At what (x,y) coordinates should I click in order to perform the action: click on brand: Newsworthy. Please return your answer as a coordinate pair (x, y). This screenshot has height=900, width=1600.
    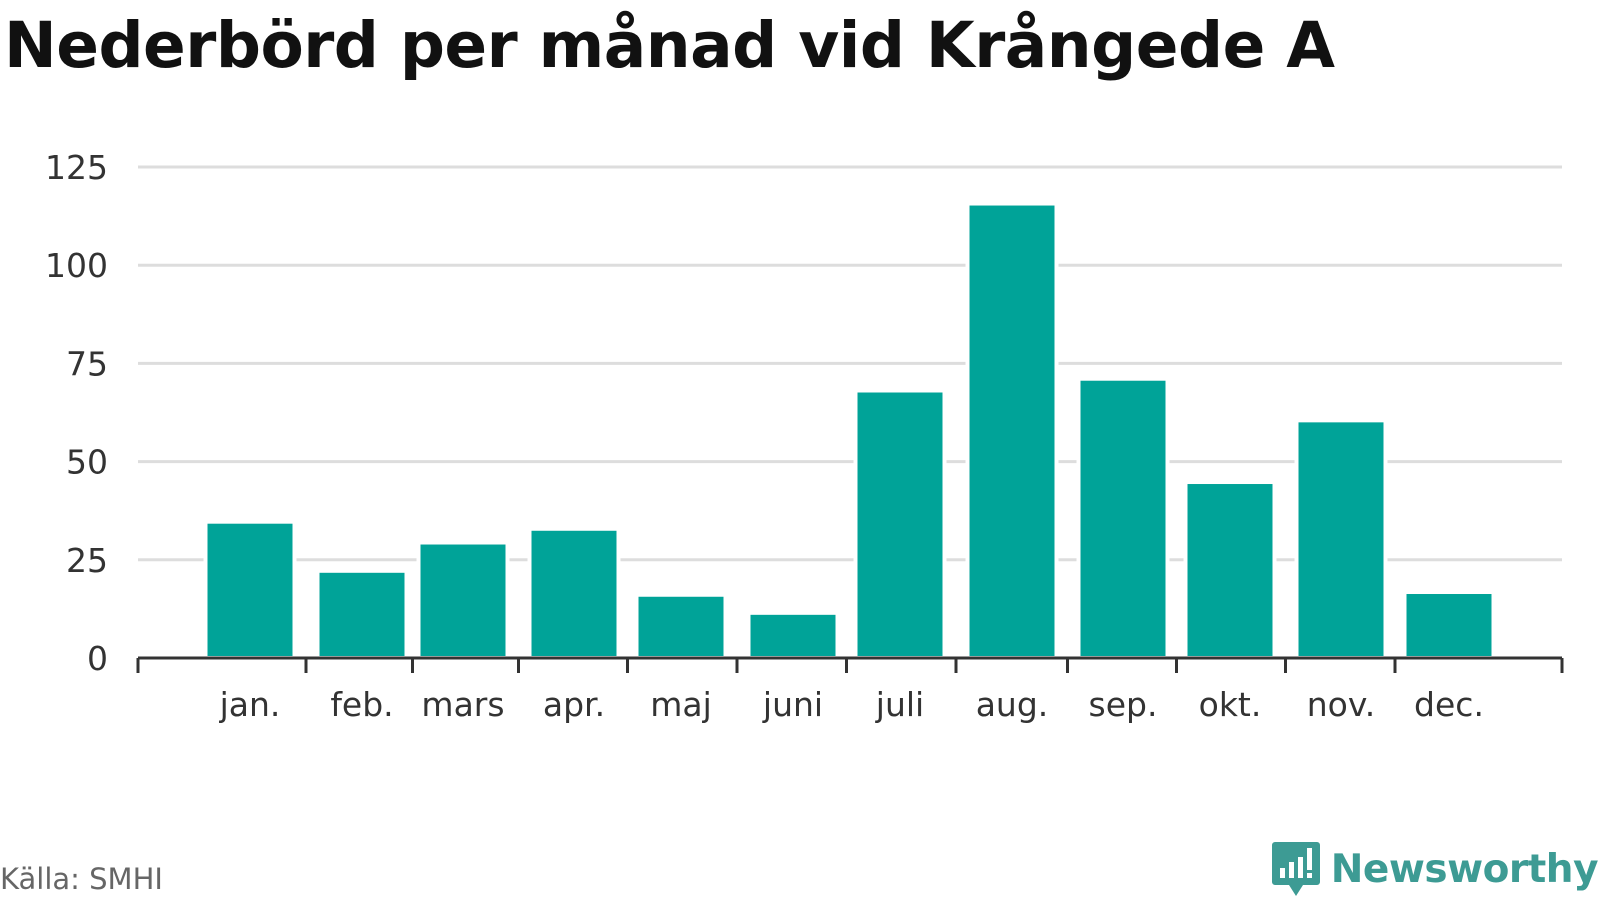
    Looking at the image, I should click on (1435, 869).